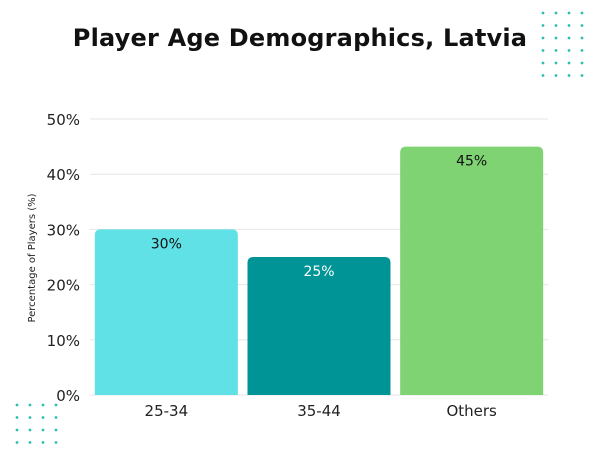  I want to click on y-tick-labels: 0% 10% 20% 30% 40% 50%, so click(63, 258).